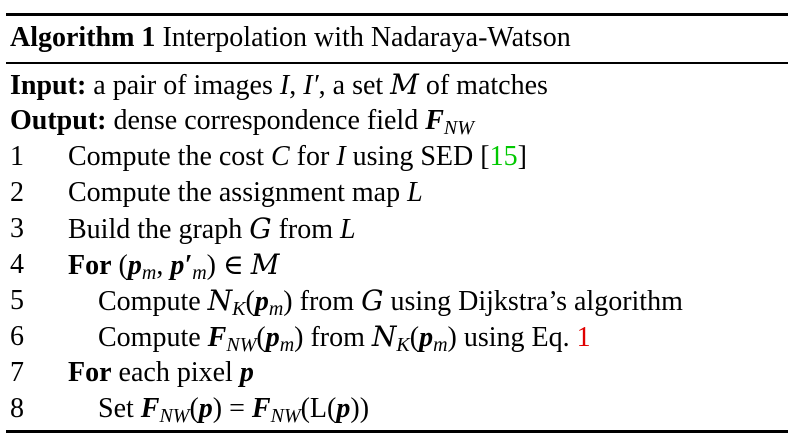 Image resolution: width=793 pixels, height=440 pixels. Describe the element at coordinates (83, 37) in the screenshot. I see `algorithm-label: Algorithm 1` at that location.